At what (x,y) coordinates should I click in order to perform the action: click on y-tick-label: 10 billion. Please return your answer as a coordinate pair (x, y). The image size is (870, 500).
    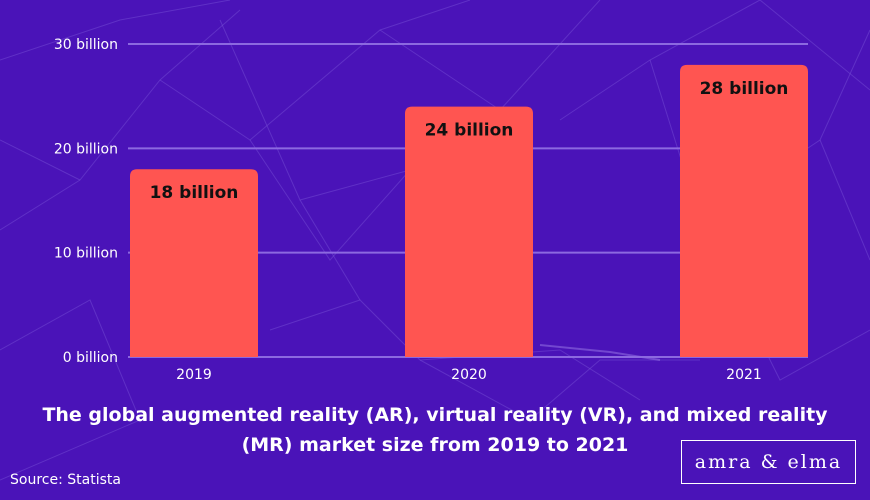
    Looking at the image, I should click on (86, 254).